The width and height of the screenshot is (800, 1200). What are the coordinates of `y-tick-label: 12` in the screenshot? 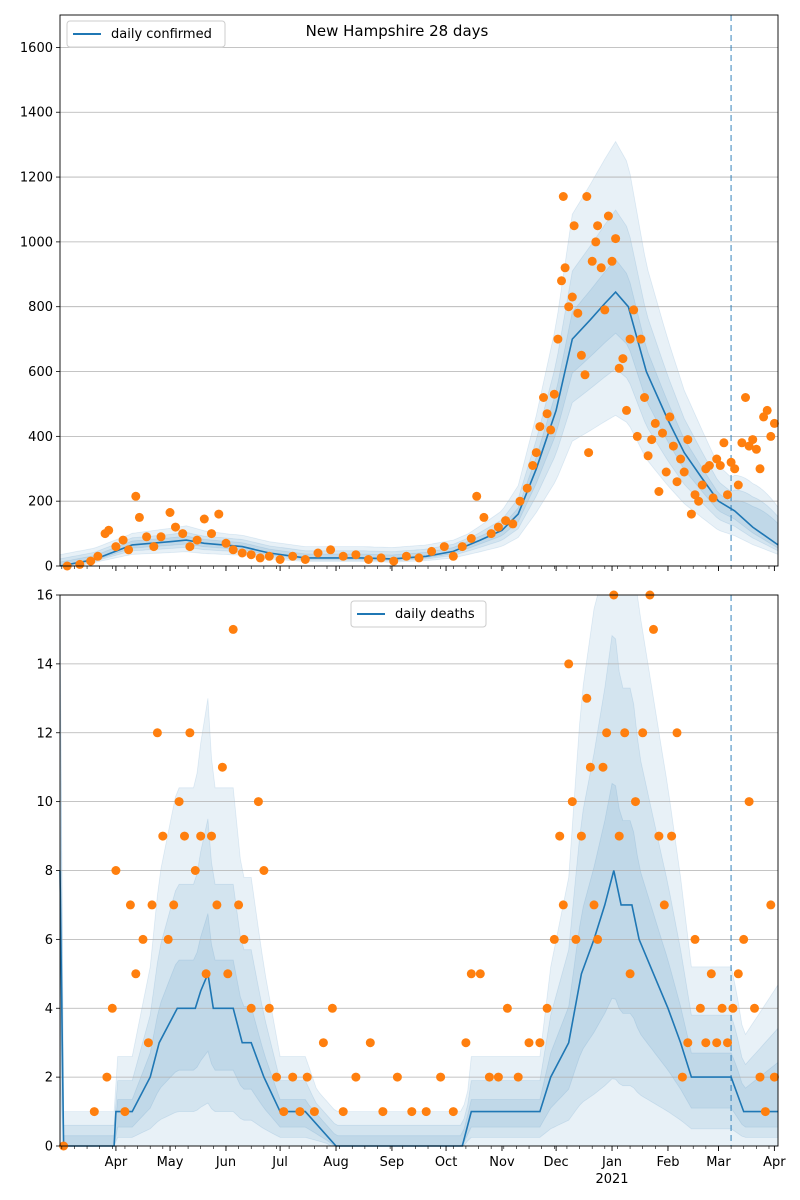 It's located at (44, 733).